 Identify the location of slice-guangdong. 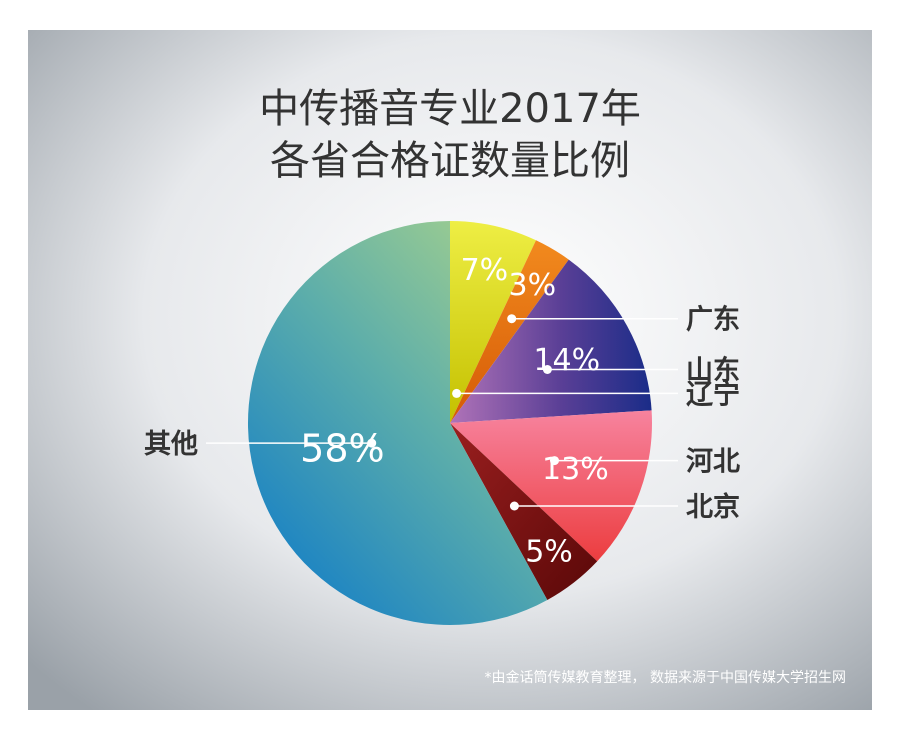
(509, 331).